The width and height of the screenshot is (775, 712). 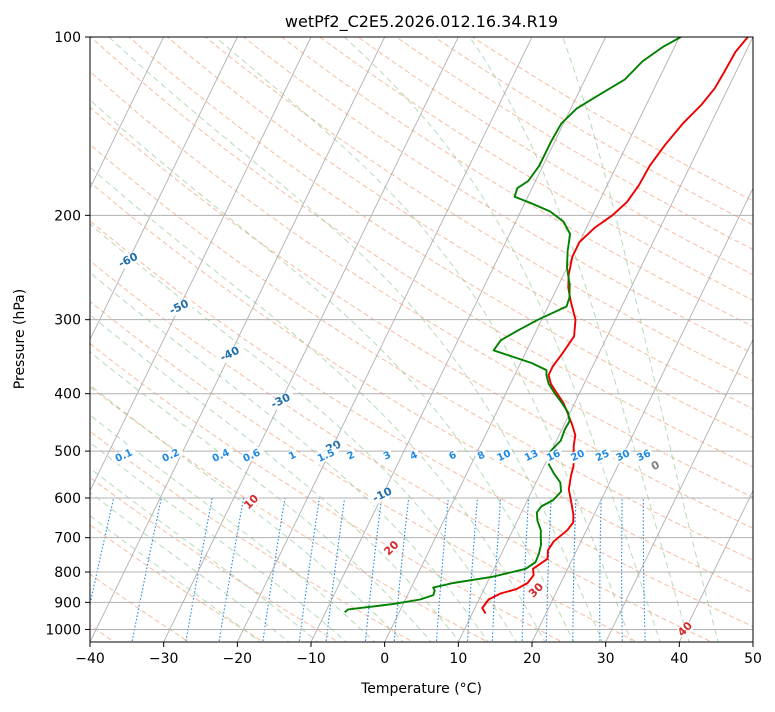 What do you see at coordinates (311, 659) in the screenshot?
I see `x-tick-label: −10` at bounding box center [311, 659].